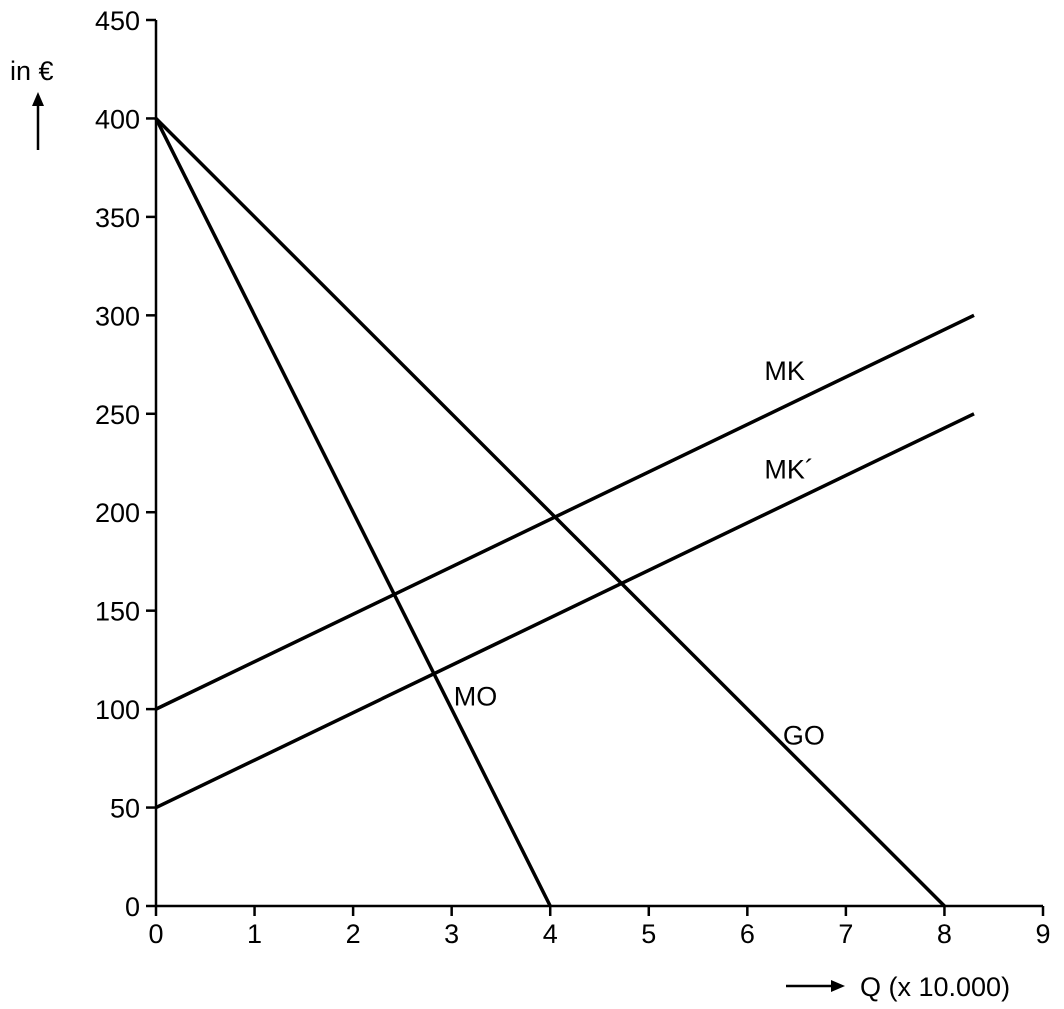 This screenshot has height=1009, width=1064. I want to click on x-axis-title: Q (x 10.000), so click(898, 987).